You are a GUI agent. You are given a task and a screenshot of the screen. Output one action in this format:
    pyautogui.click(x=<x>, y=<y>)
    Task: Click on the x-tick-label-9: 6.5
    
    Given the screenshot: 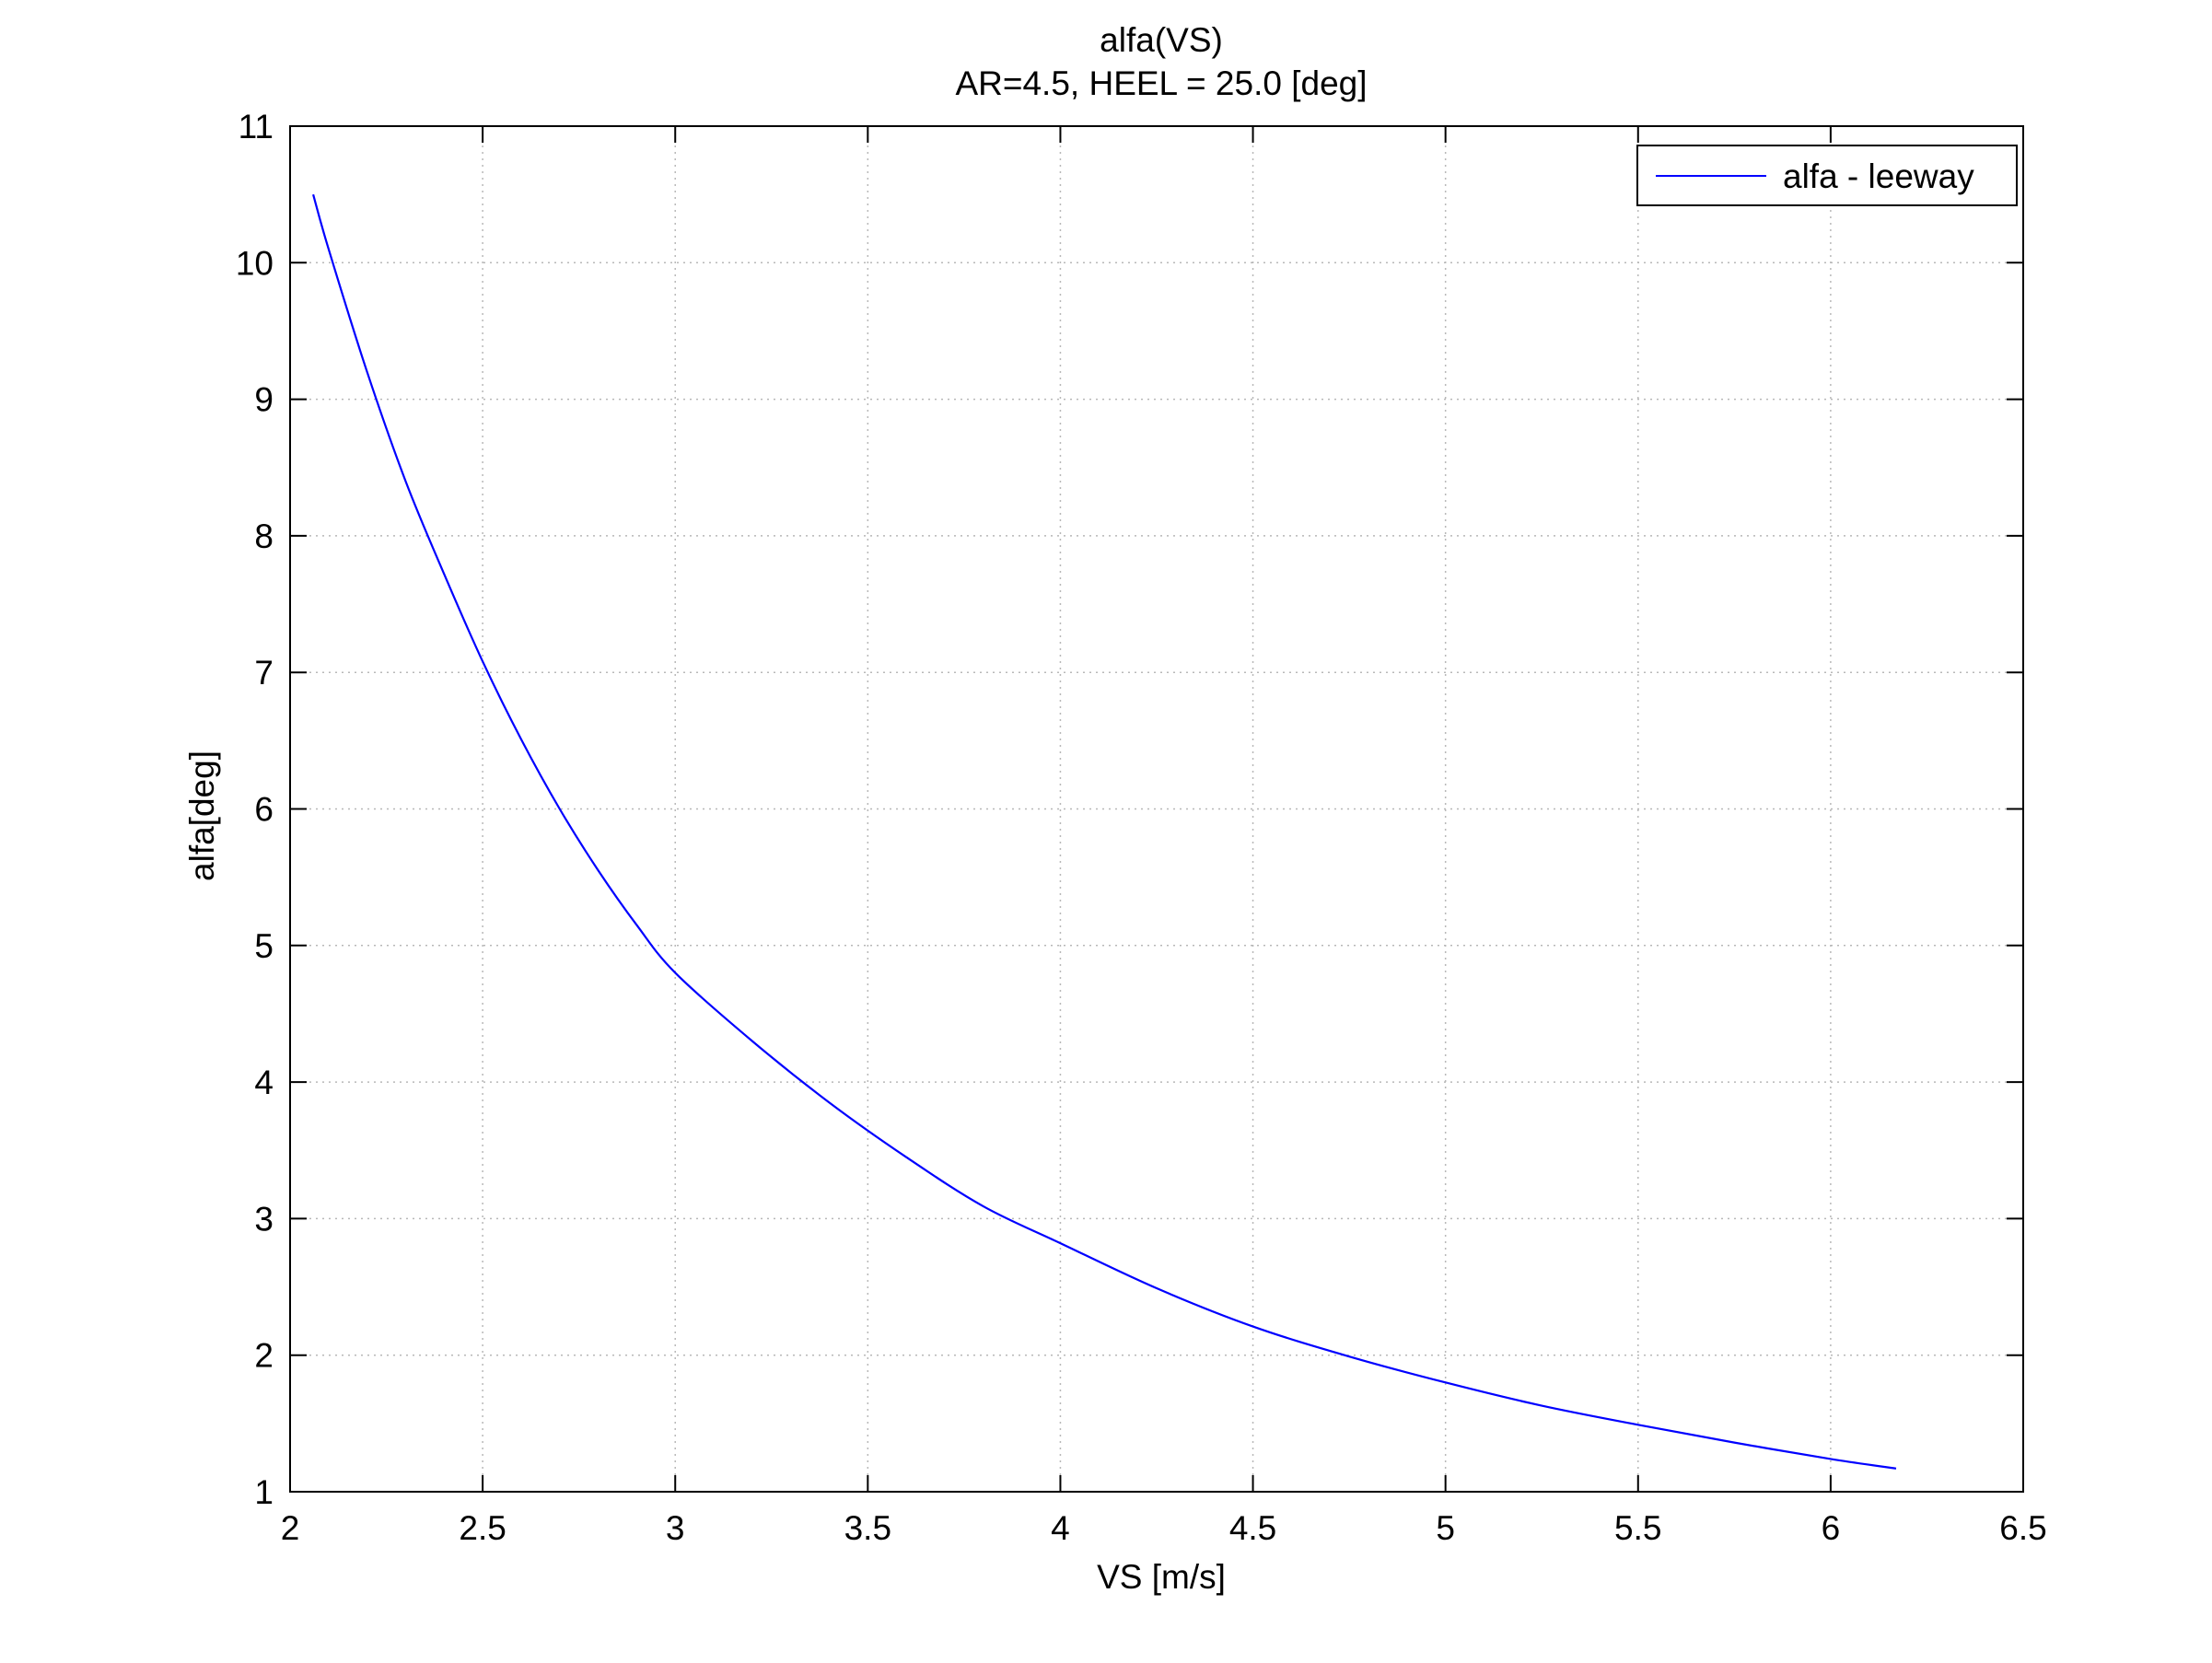 What is the action you would take?
    pyautogui.click(x=2023, y=1528)
    